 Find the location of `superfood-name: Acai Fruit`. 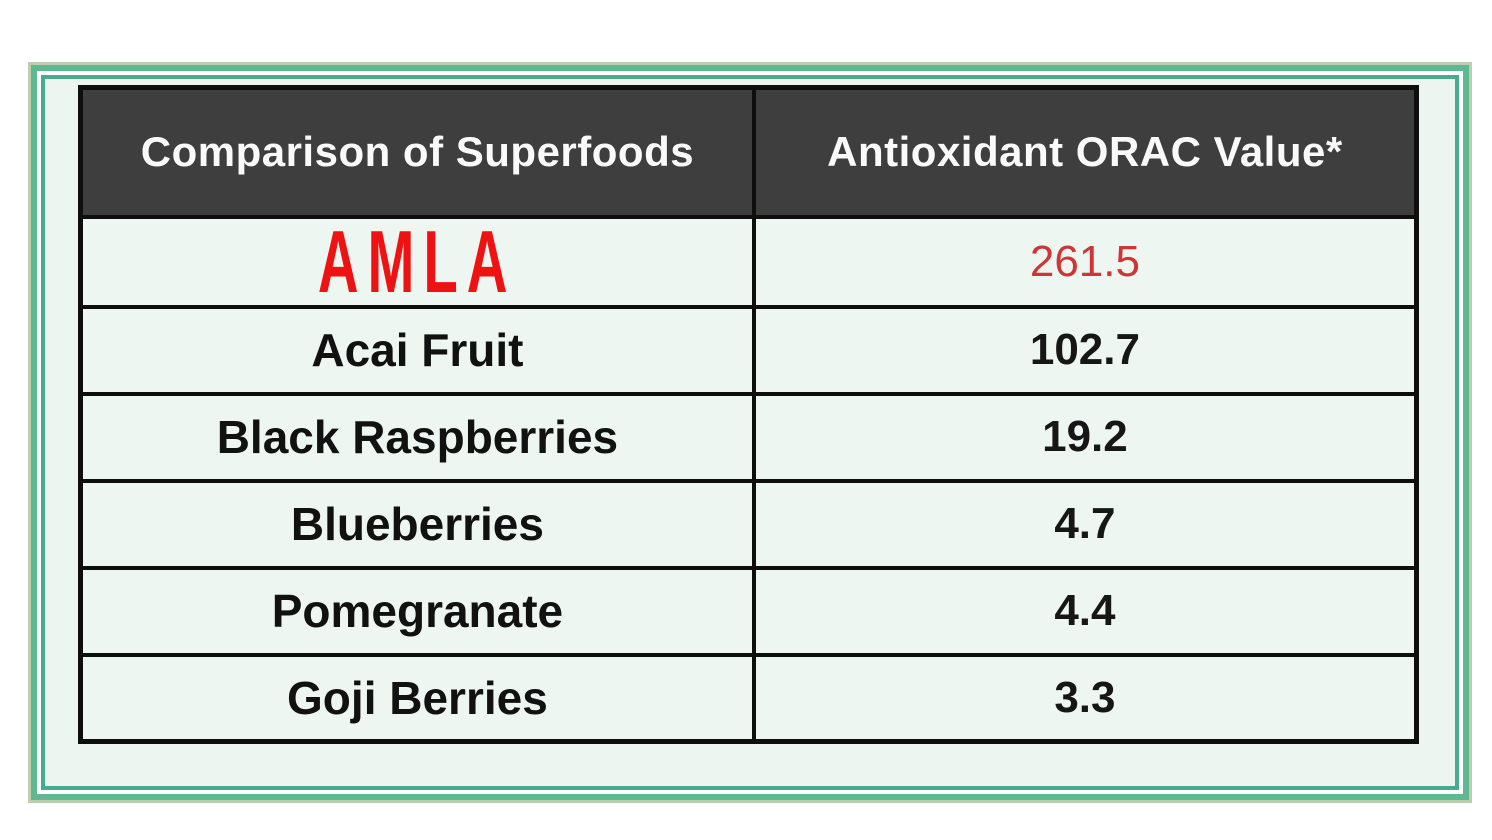

superfood-name: Acai Fruit is located at coordinates (417, 350).